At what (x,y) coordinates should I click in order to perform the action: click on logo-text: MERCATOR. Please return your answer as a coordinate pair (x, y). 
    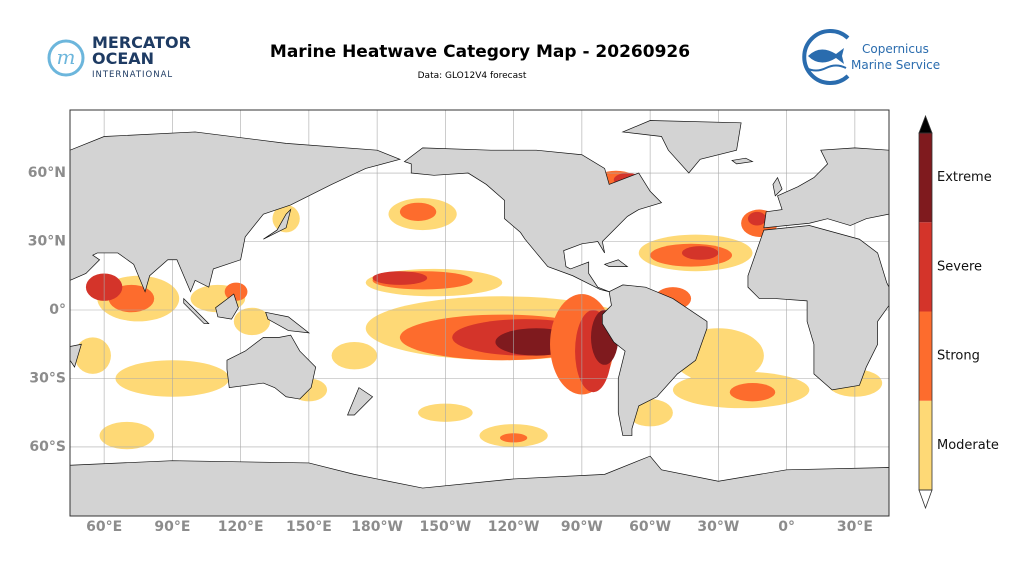
    Looking at the image, I should click on (141, 42).